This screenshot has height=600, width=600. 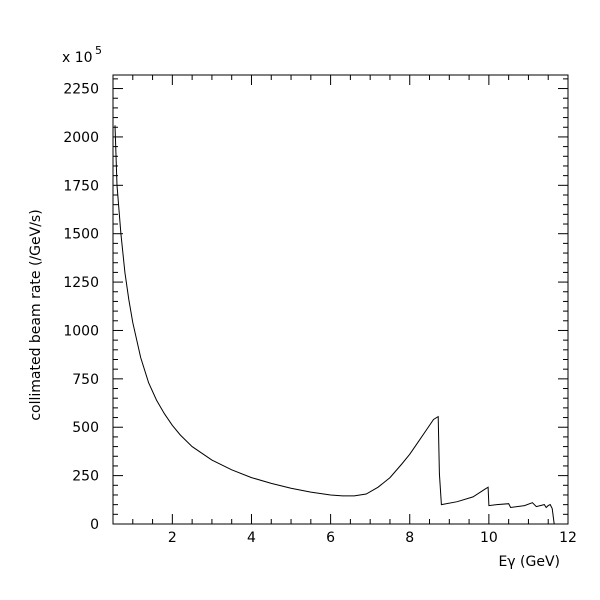 I want to click on y-tick-label: 1250, so click(x=81, y=283).